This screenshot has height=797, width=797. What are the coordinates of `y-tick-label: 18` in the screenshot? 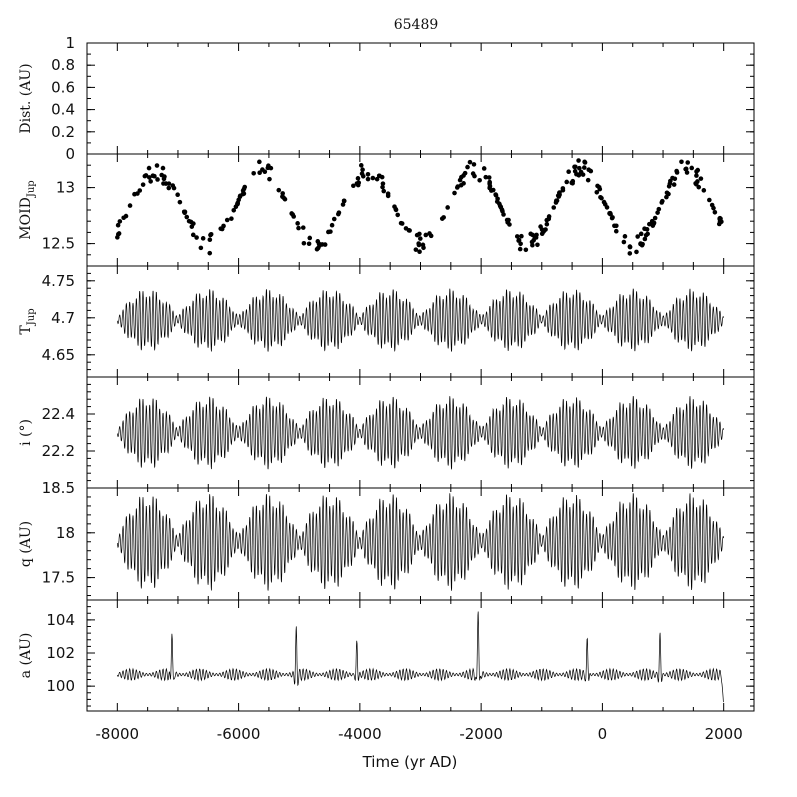 It's located at (65, 533).